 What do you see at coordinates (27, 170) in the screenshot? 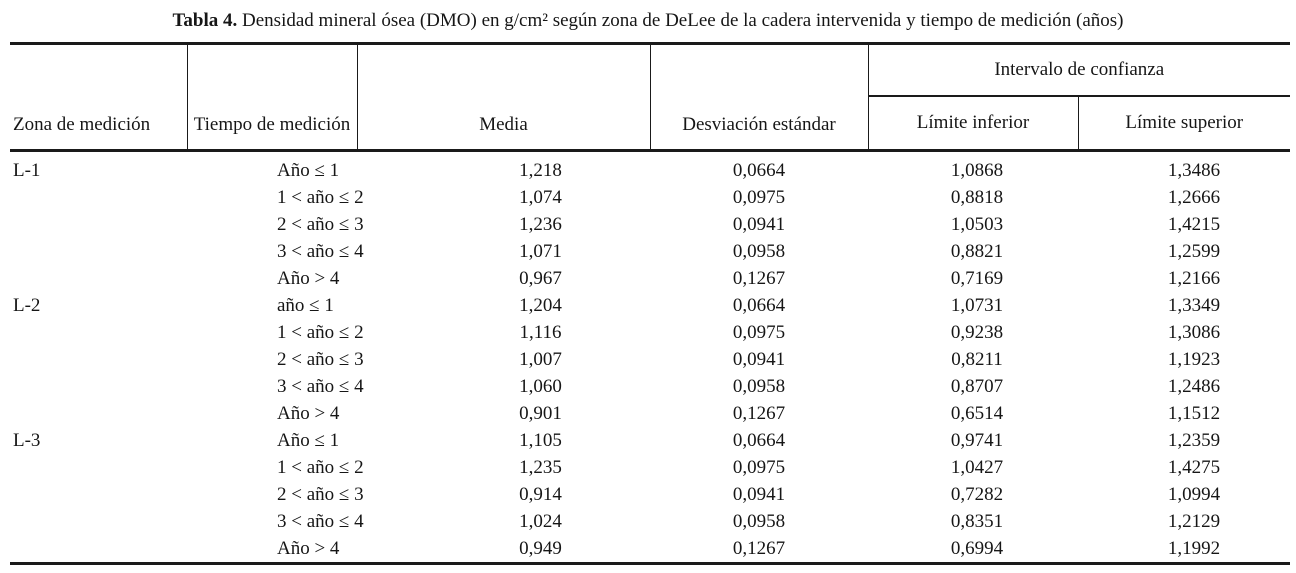
I see `zona-cell: L-1` at bounding box center [27, 170].